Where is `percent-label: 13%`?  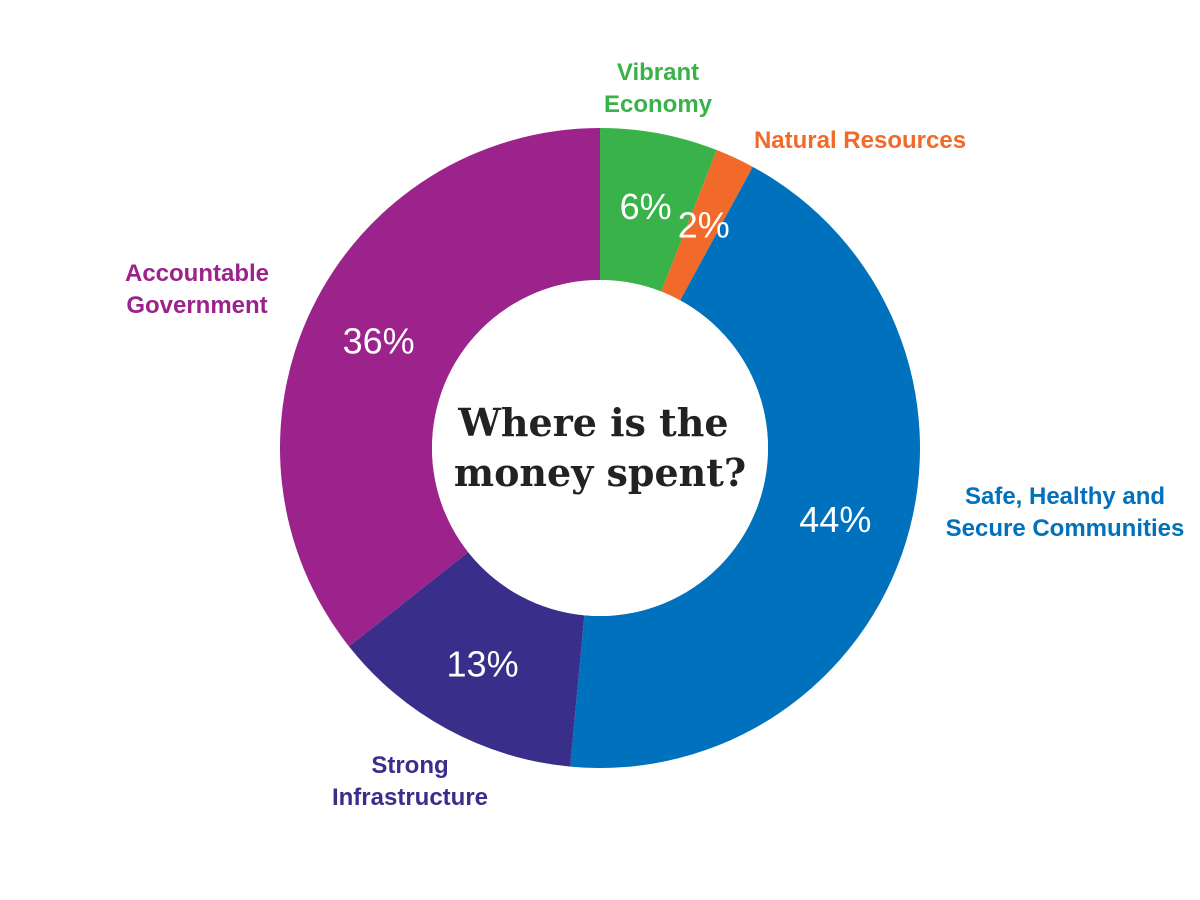 percent-label: 13% is located at coordinates (483, 664).